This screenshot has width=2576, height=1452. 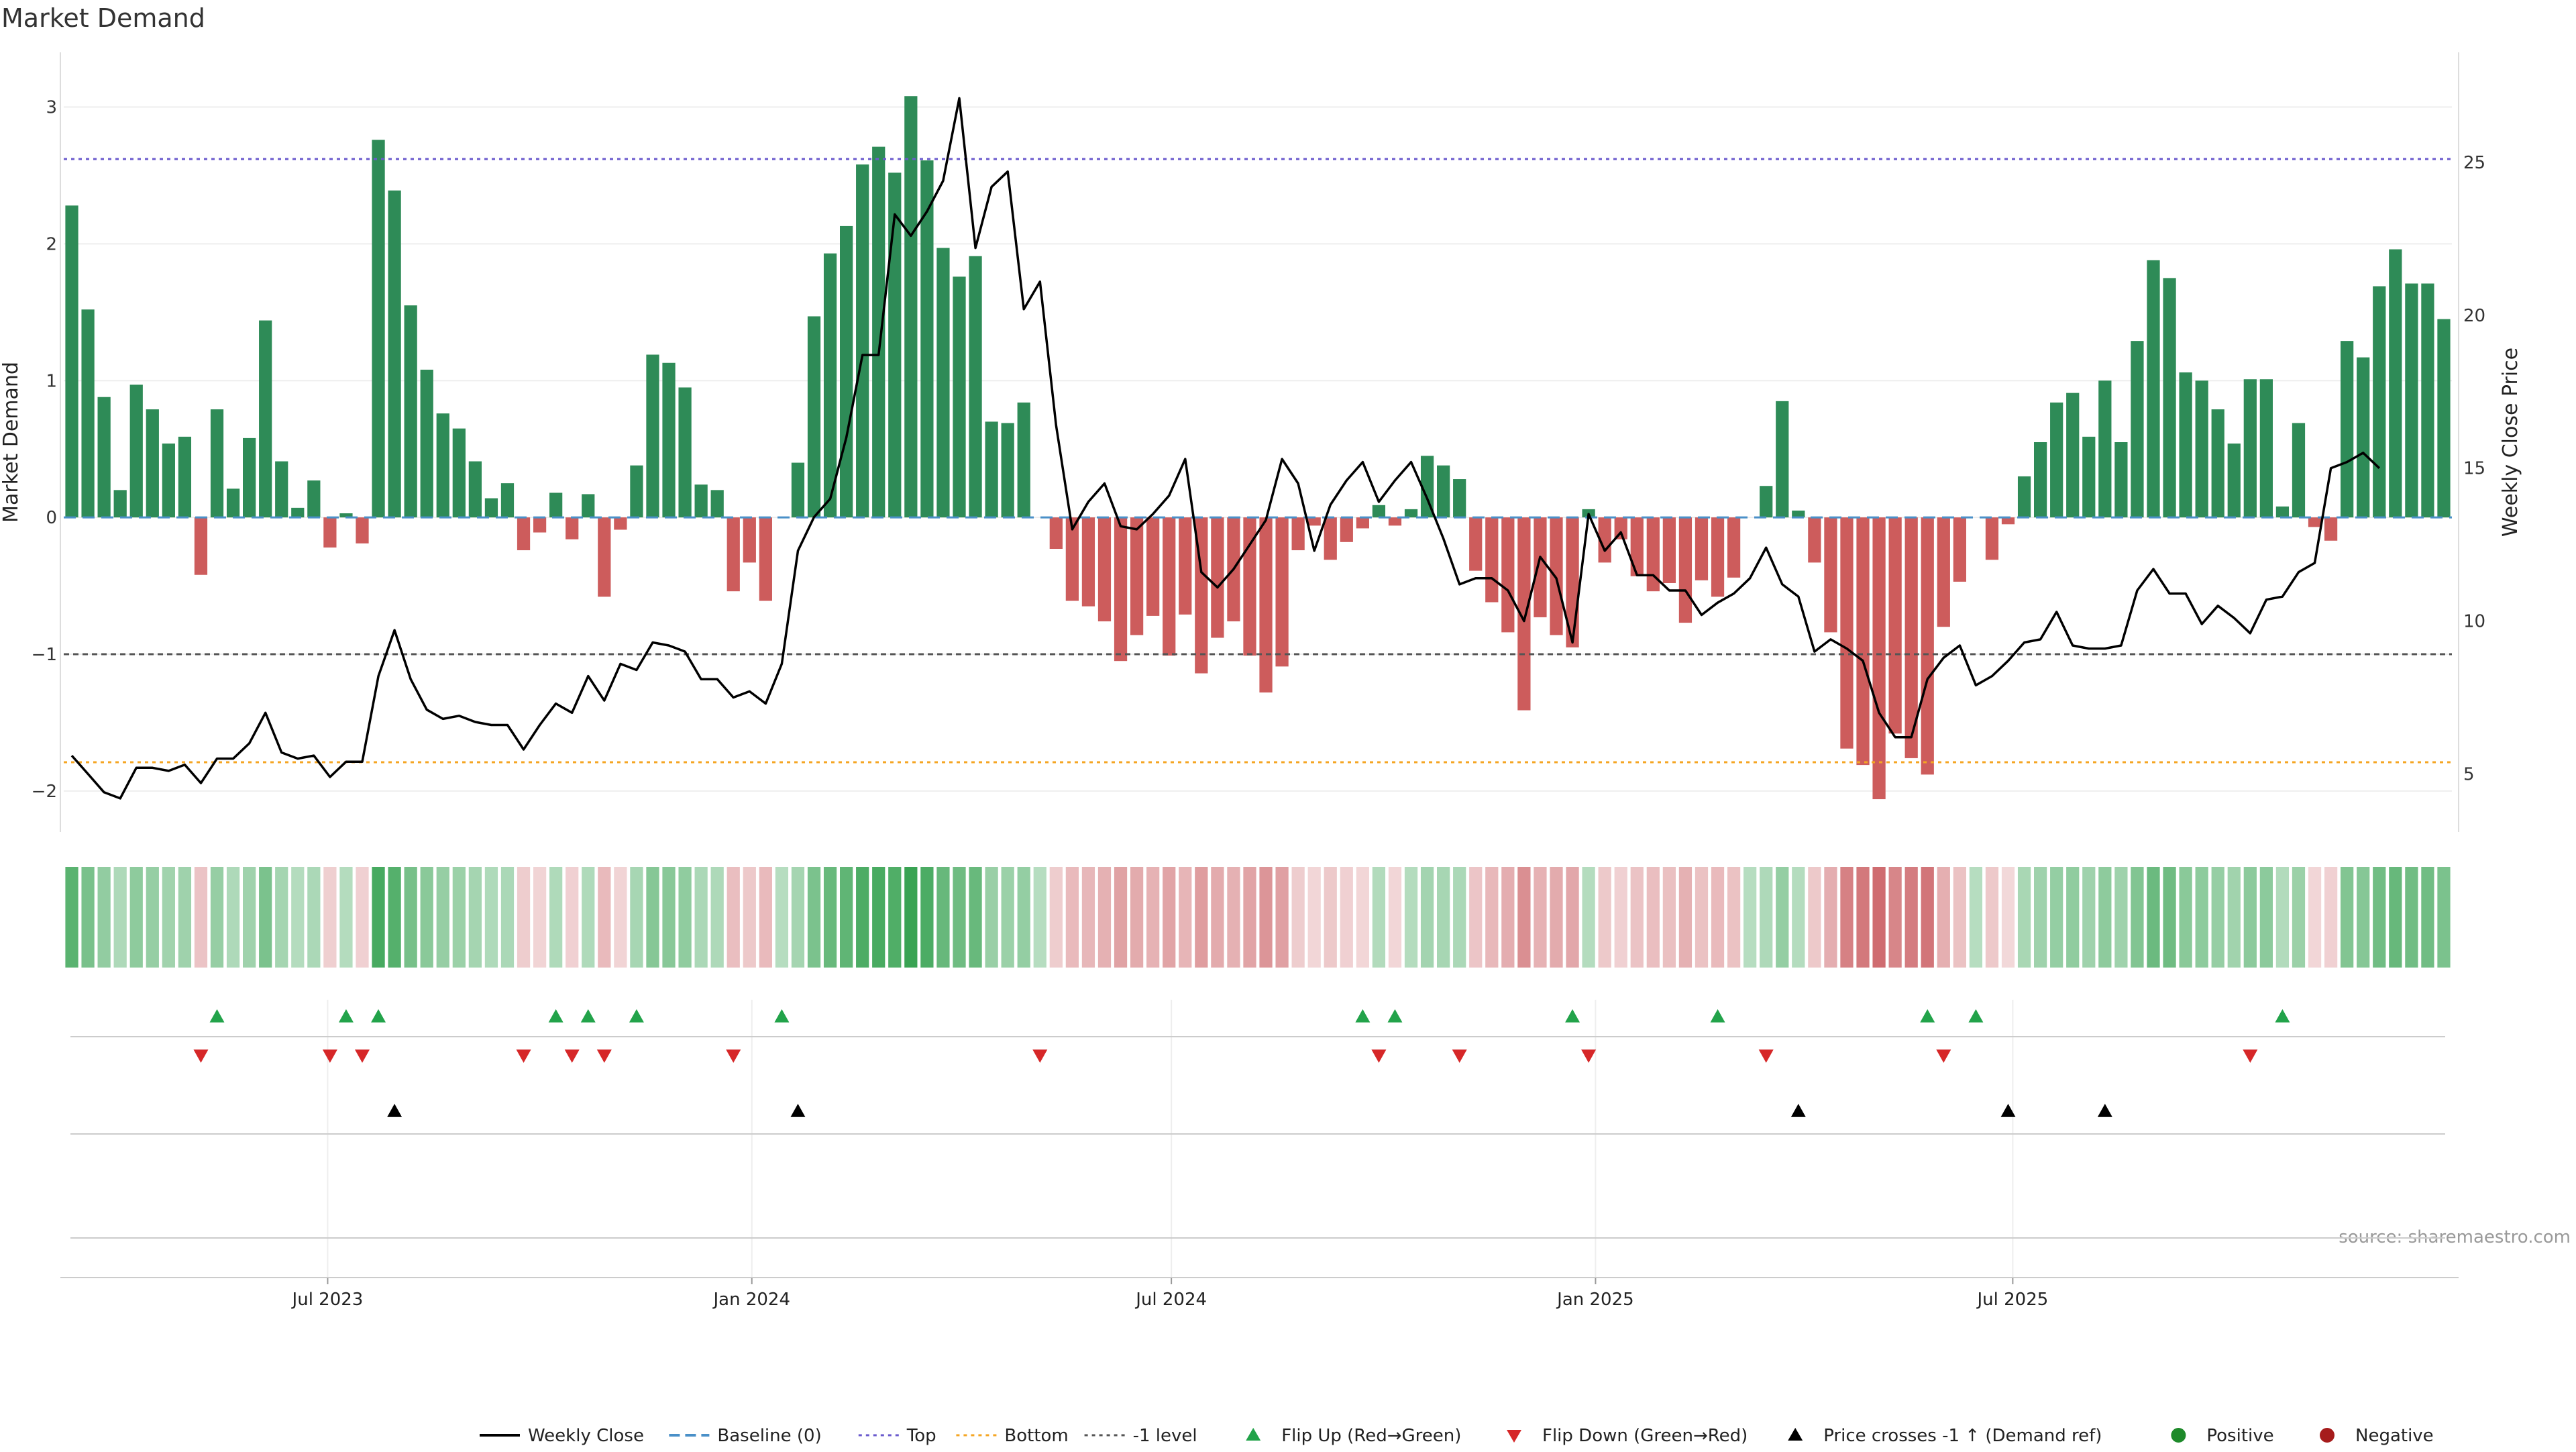 I want to click on legend-item: Weekly Close, so click(x=562, y=1436).